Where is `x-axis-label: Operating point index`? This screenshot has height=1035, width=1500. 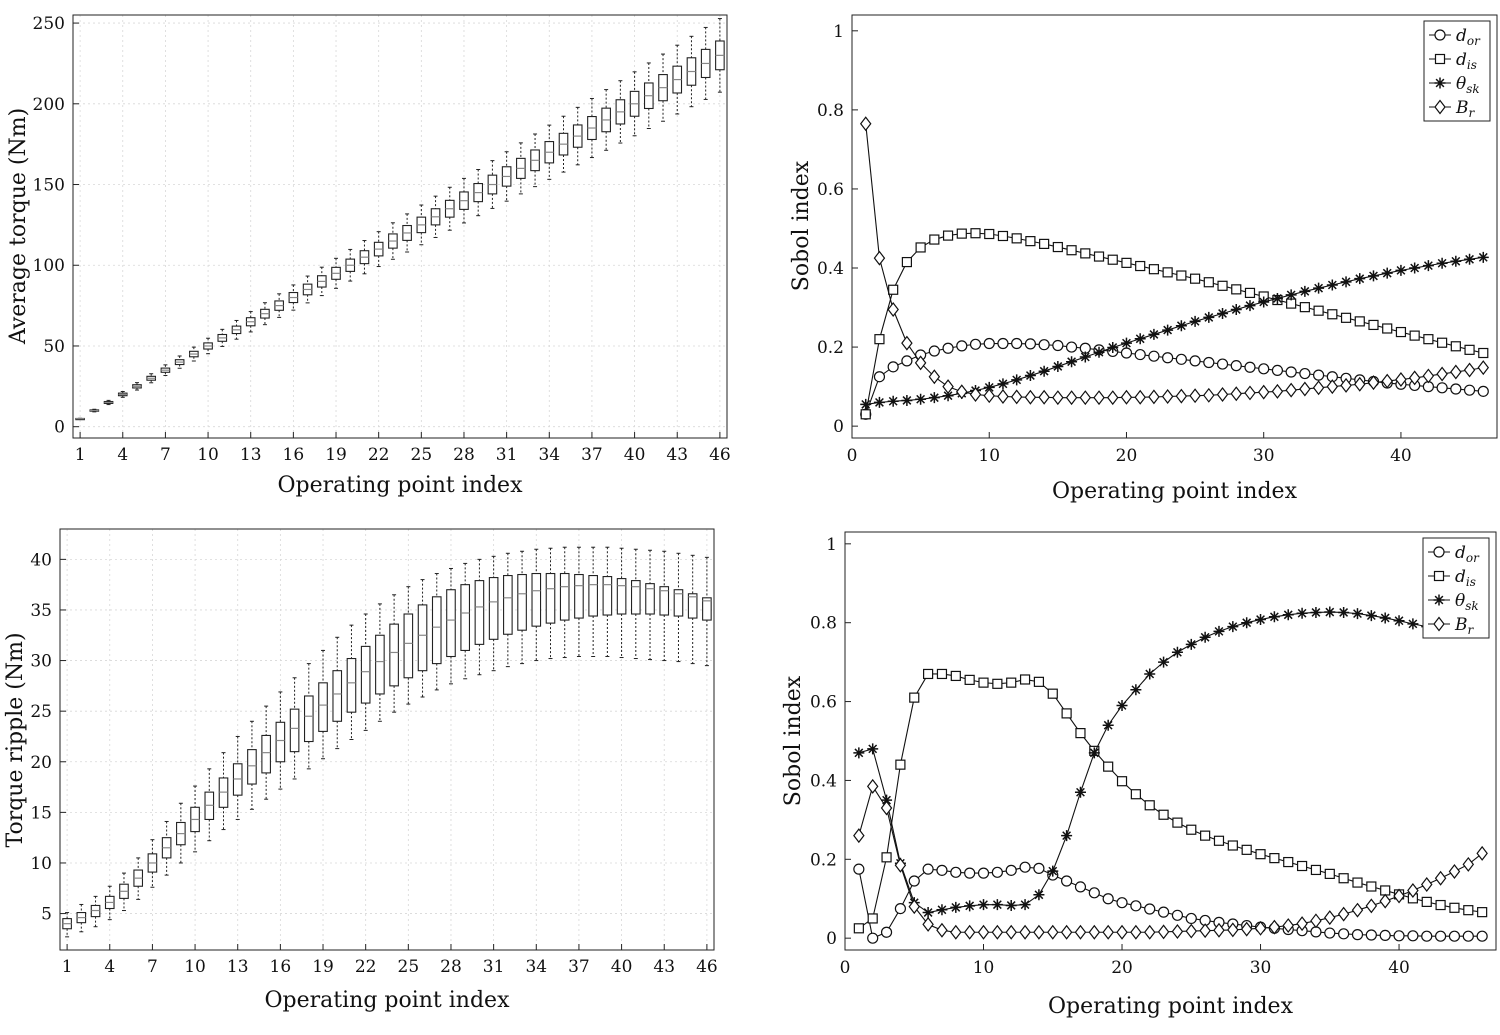
x-axis-label: Operating point index is located at coordinates (388, 1000).